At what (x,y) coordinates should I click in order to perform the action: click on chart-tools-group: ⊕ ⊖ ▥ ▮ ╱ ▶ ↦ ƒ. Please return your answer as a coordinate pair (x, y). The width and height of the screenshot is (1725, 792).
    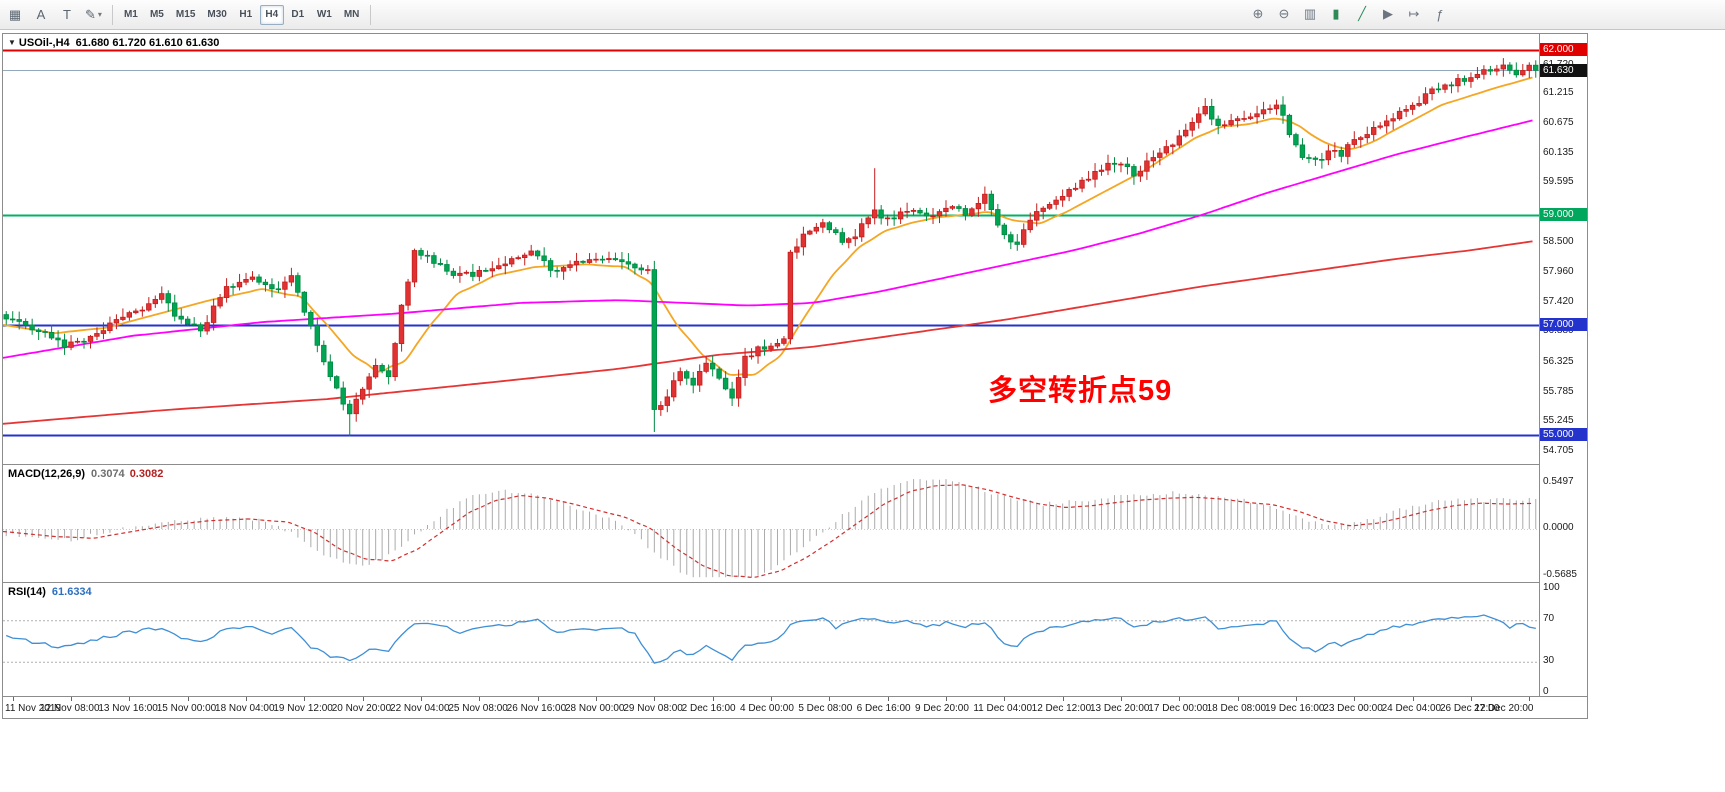
    Looking at the image, I should click on (1349, 14).